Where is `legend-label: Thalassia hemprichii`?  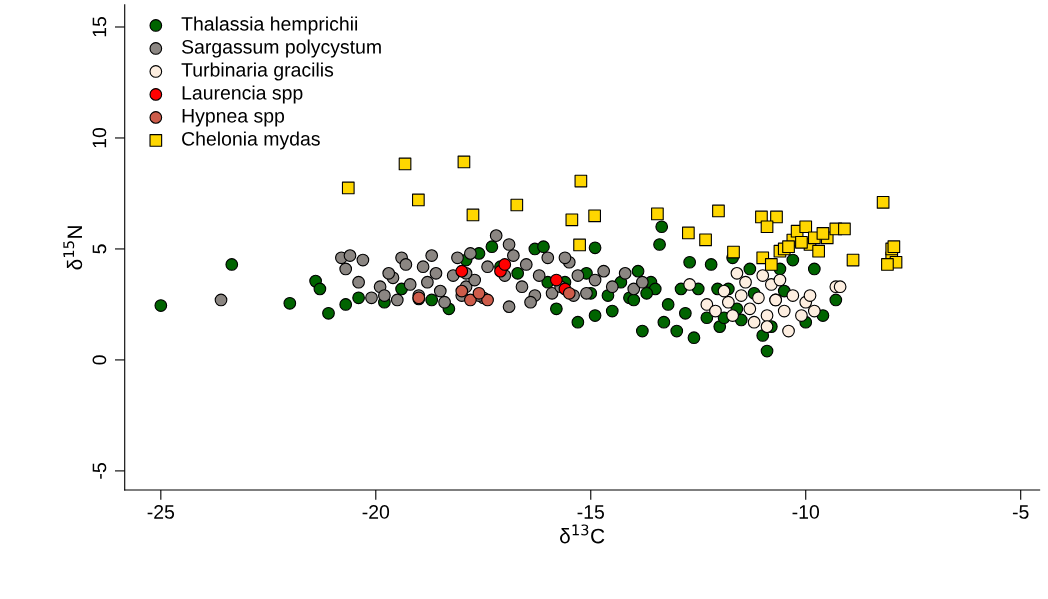
legend-label: Thalassia hemprichii is located at coordinates (269, 25).